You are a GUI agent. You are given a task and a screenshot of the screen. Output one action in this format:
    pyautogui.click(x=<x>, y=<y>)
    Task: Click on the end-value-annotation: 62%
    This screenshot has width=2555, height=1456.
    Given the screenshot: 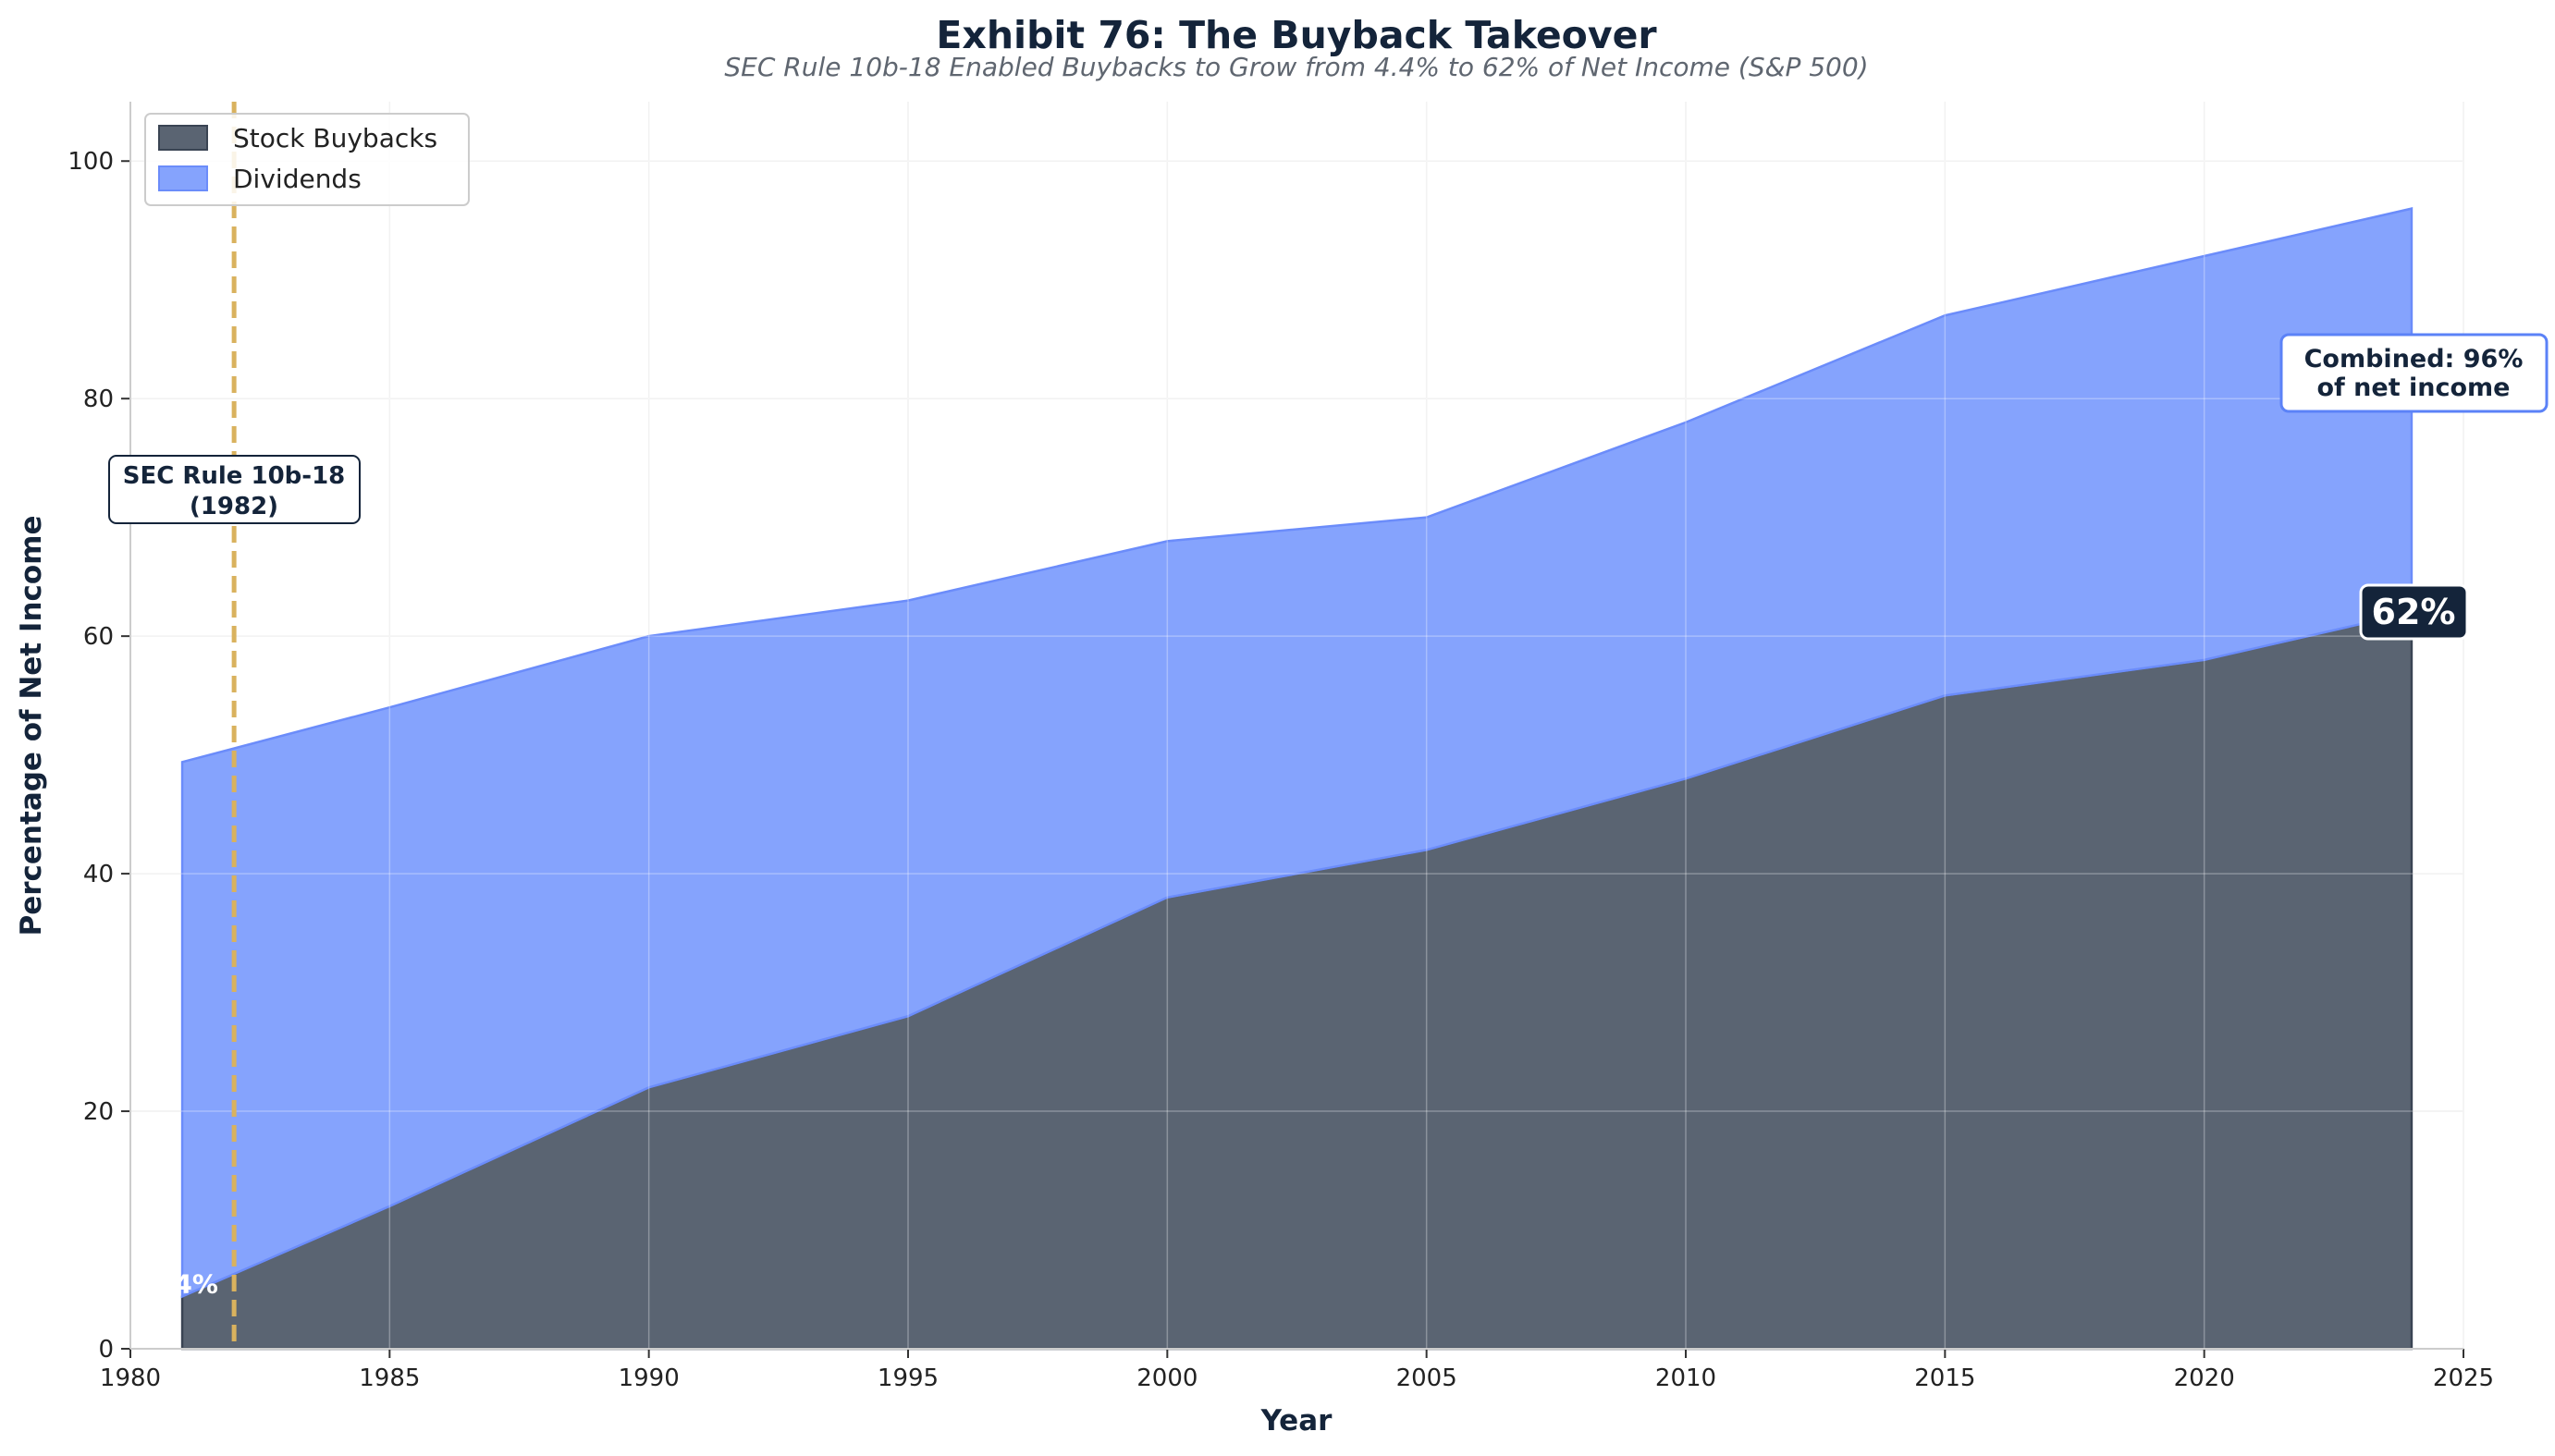 What is the action you would take?
    pyautogui.click(x=2414, y=612)
    